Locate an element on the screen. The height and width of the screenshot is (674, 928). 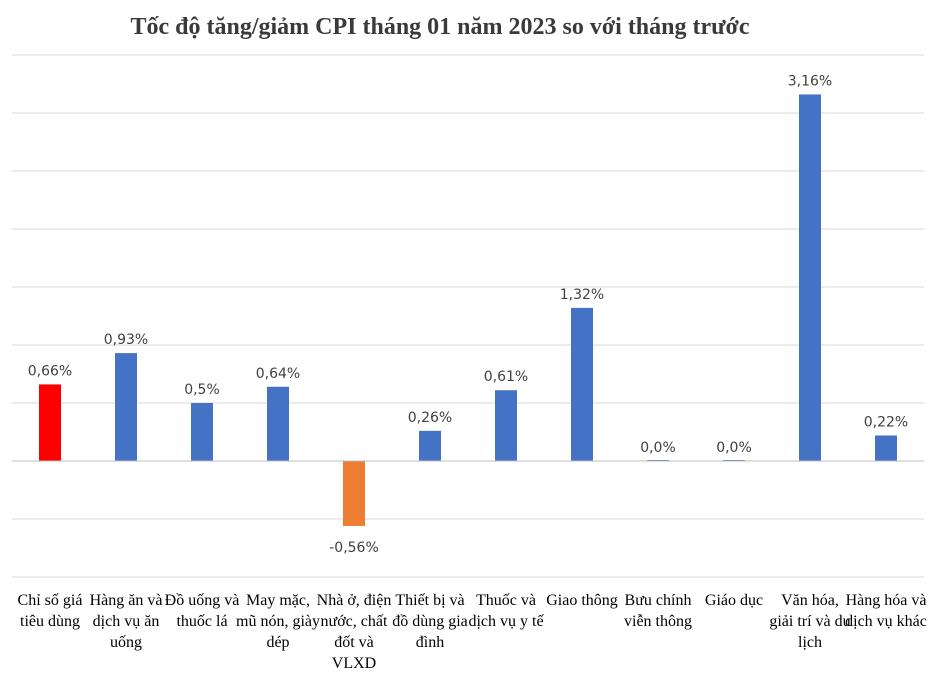
data-label: 0,64% is located at coordinates (278, 374).